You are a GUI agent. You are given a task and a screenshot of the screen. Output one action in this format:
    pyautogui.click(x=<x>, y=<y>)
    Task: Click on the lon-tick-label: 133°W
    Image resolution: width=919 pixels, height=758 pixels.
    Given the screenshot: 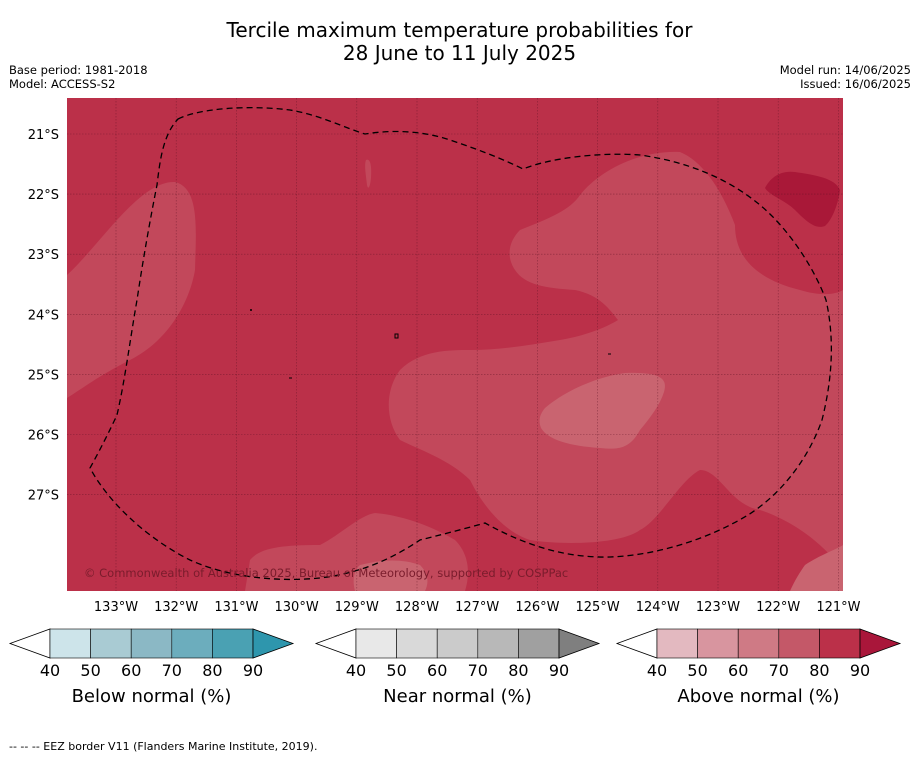 What is the action you would take?
    pyautogui.click(x=116, y=607)
    